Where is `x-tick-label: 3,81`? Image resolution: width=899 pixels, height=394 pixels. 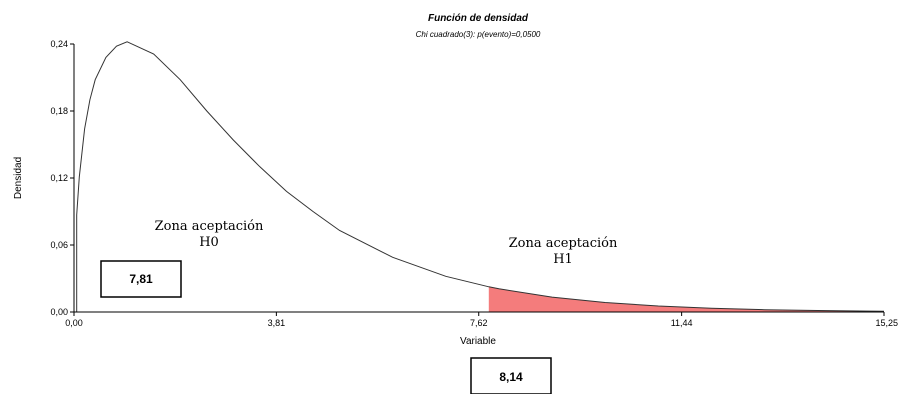 x-tick-label: 3,81 is located at coordinates (277, 323).